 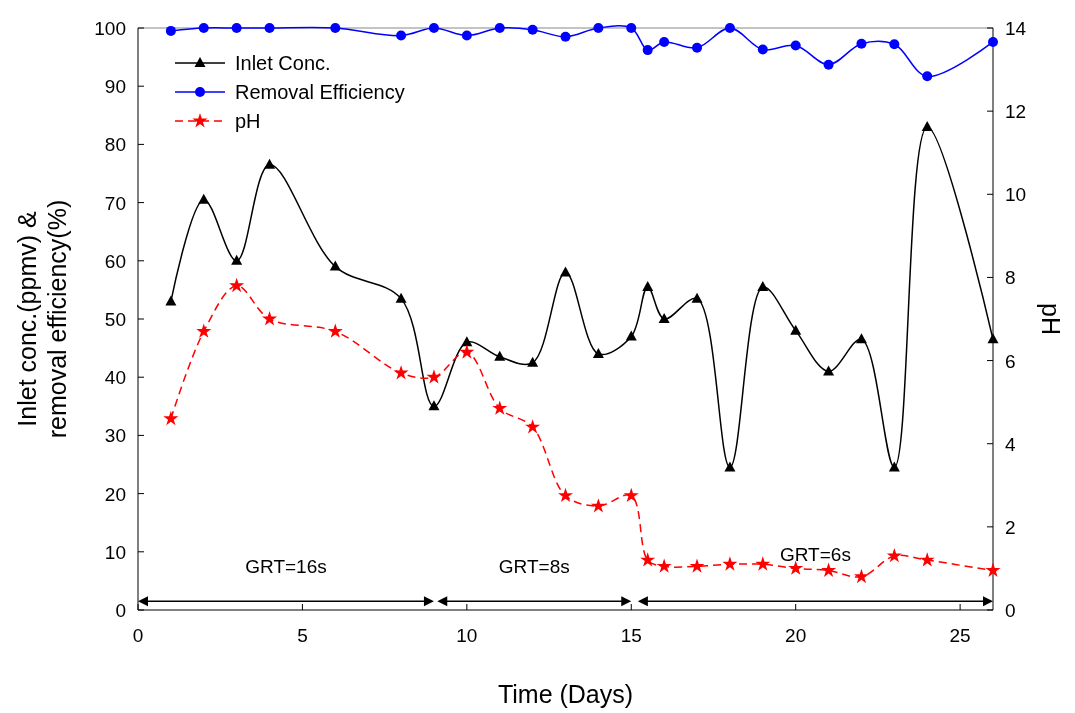 I want to click on y2-tick-label: 12, so click(x=1016, y=112).